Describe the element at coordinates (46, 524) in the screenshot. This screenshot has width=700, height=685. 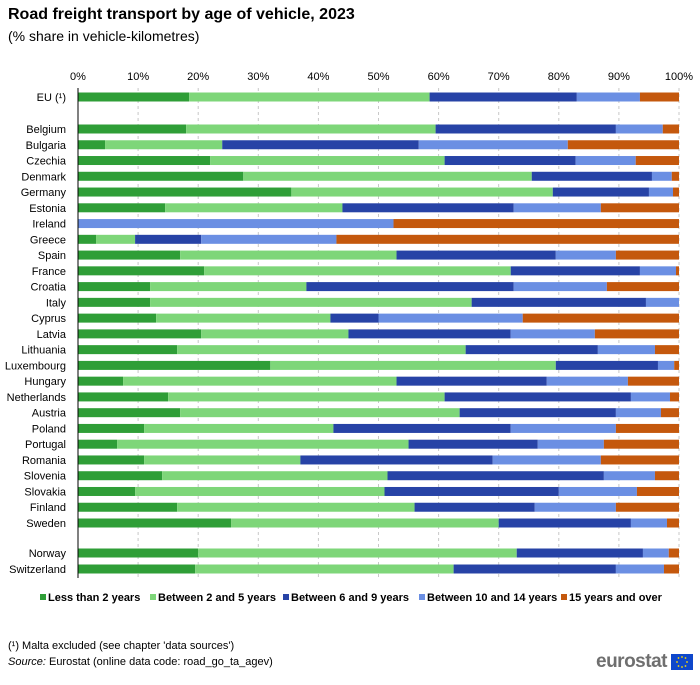
I see `category-label: Sweden` at that location.